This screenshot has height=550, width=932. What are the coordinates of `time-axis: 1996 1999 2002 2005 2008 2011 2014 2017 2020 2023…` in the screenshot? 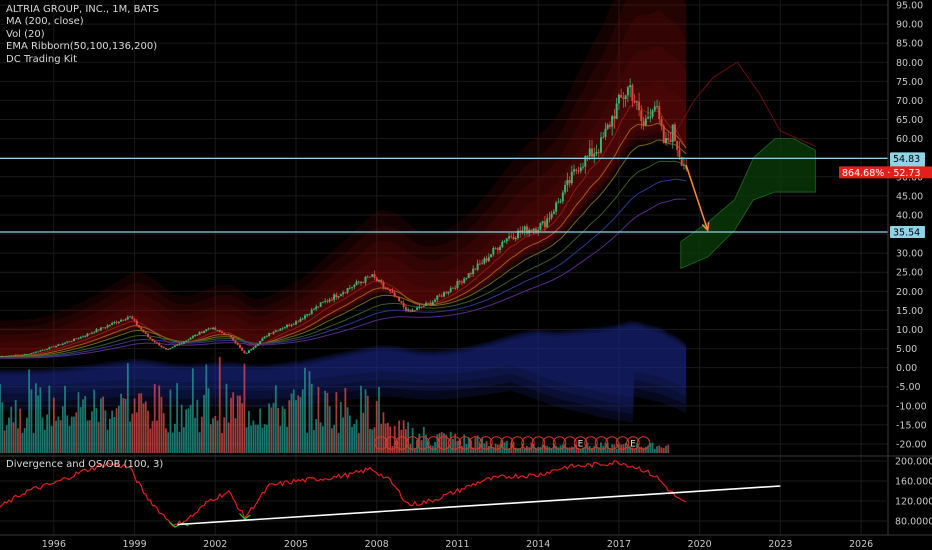 It's located at (466, 542).